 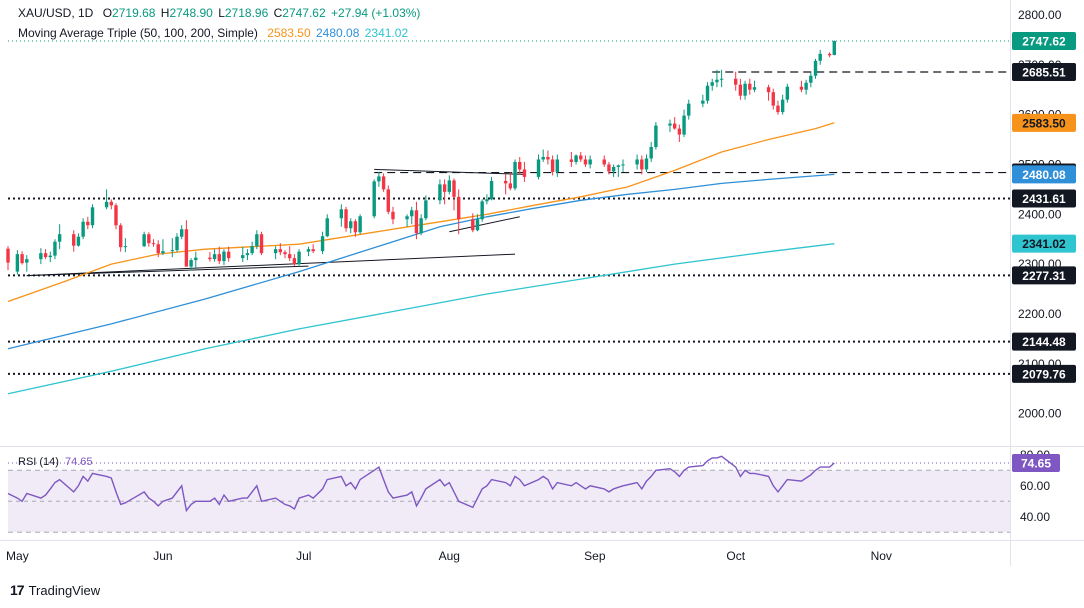 I want to click on high-label: H, so click(x=165, y=13).